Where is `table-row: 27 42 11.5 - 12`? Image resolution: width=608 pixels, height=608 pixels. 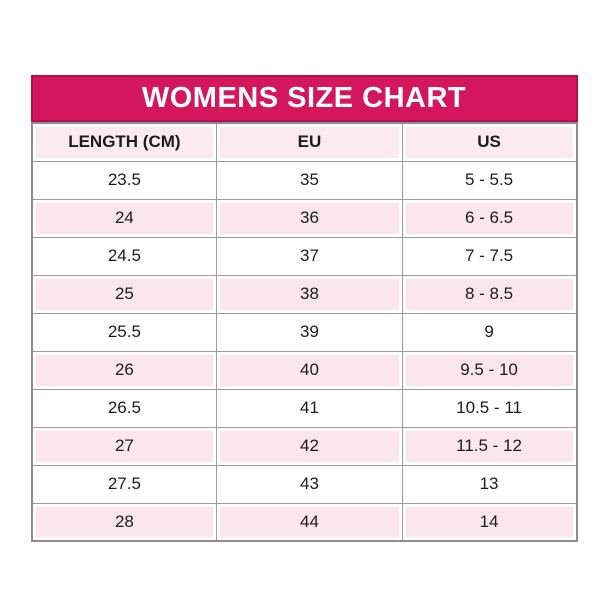 table-row: 27 42 11.5 - 12 is located at coordinates (304, 446).